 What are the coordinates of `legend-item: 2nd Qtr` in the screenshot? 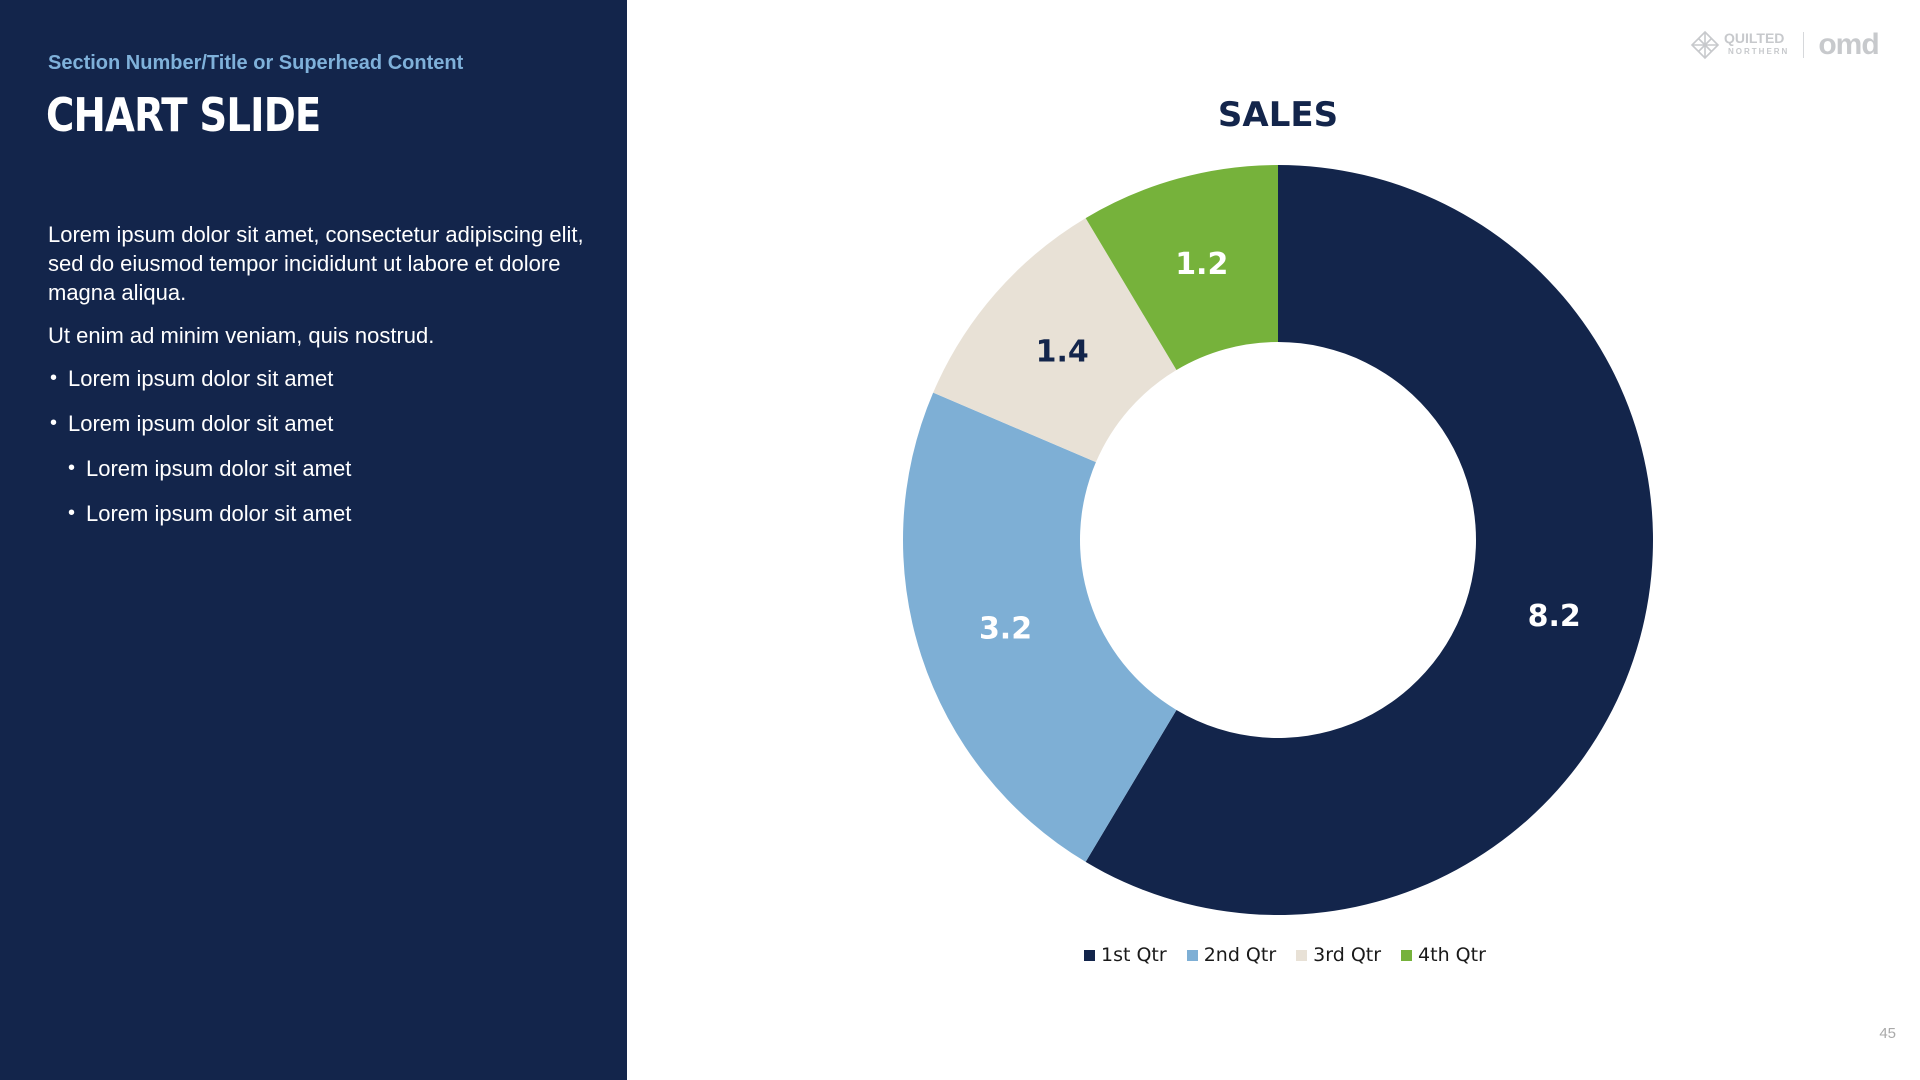 It's located at (1231, 955).